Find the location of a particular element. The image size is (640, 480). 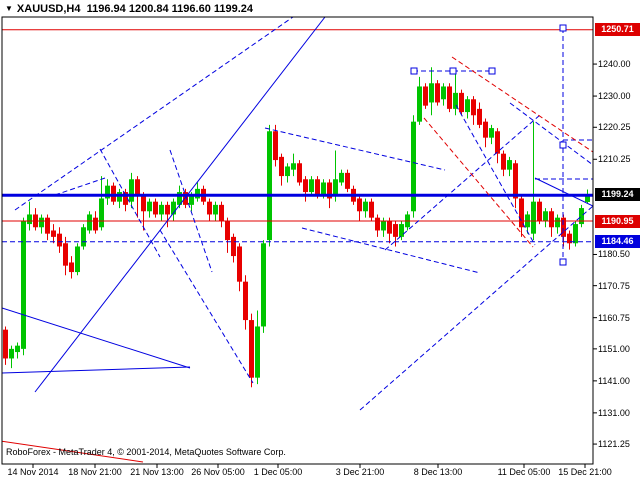

price-label-1141.00: 1141.00 is located at coordinates (614, 380).